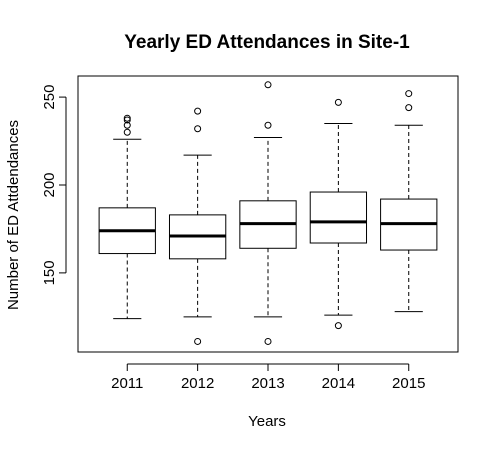 This screenshot has width=498, height=450. What do you see at coordinates (127, 383) in the screenshot?
I see `x-tick-label: 2011` at bounding box center [127, 383].